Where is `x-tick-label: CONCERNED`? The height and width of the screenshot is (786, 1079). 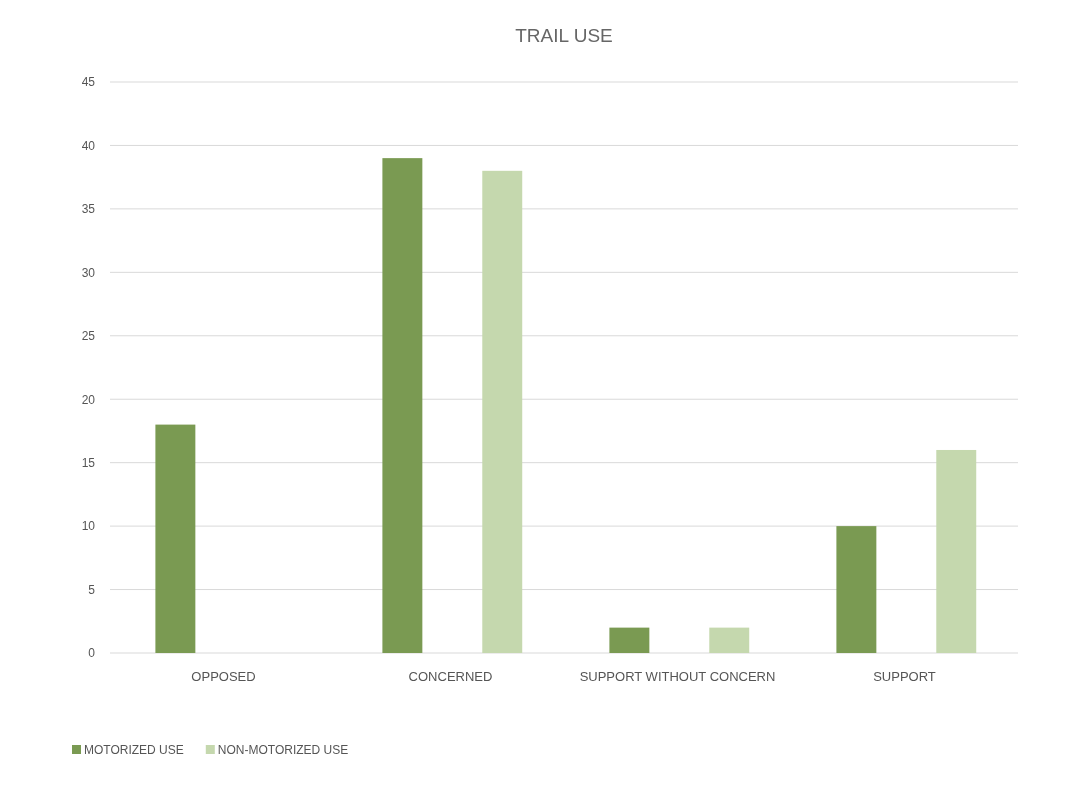
x-tick-label: CONCERNED is located at coordinates (450, 677).